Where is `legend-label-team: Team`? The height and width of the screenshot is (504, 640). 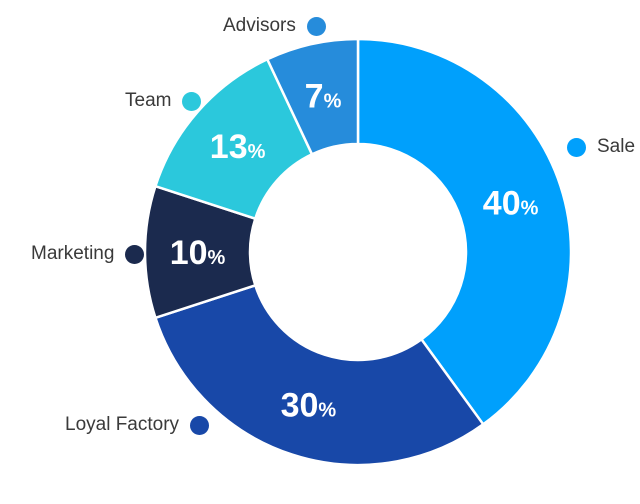 legend-label-team: Team is located at coordinates (148, 100).